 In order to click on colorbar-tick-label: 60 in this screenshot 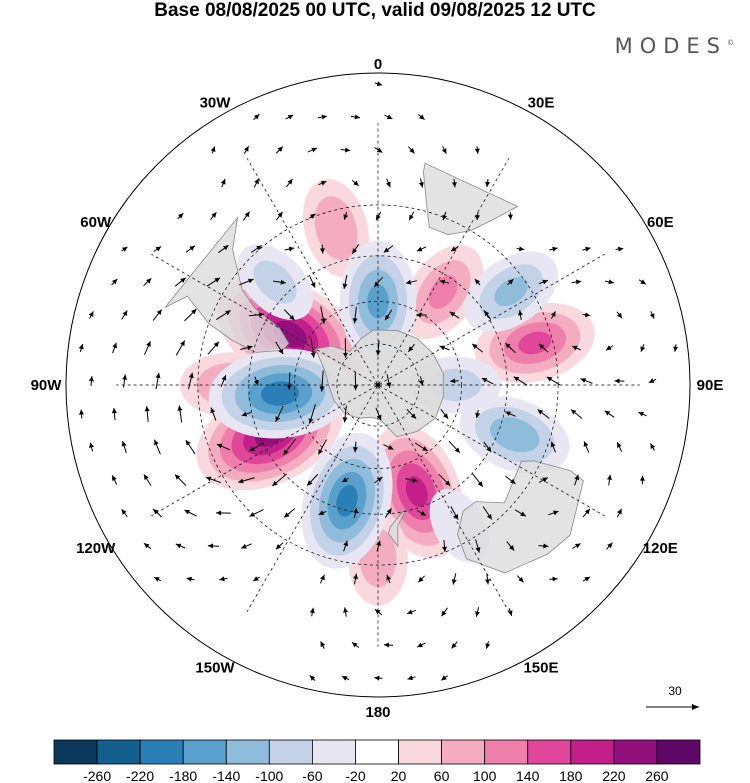, I will do `click(442, 775)`.